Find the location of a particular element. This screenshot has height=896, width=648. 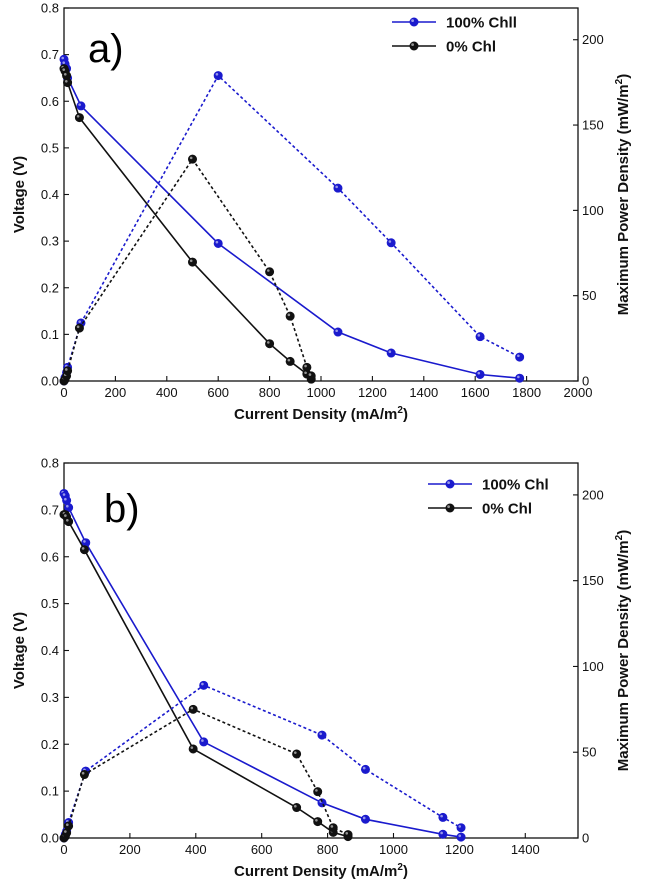

y2-tick-label: 100 is located at coordinates (593, 210).